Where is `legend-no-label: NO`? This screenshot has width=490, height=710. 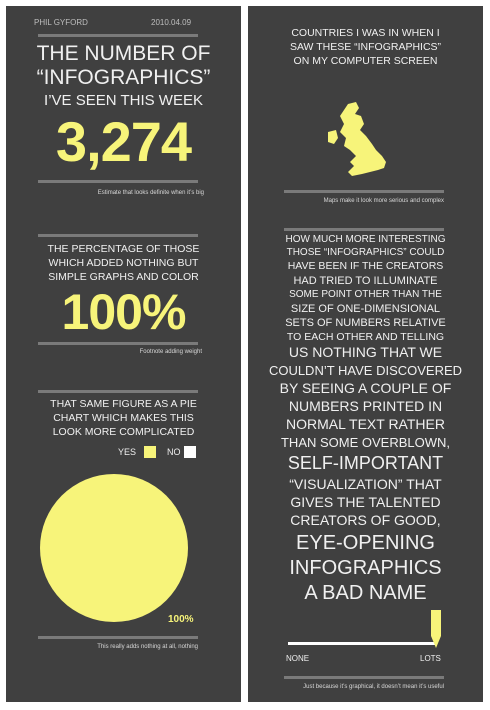
legend-no-label: NO is located at coordinates (174, 452).